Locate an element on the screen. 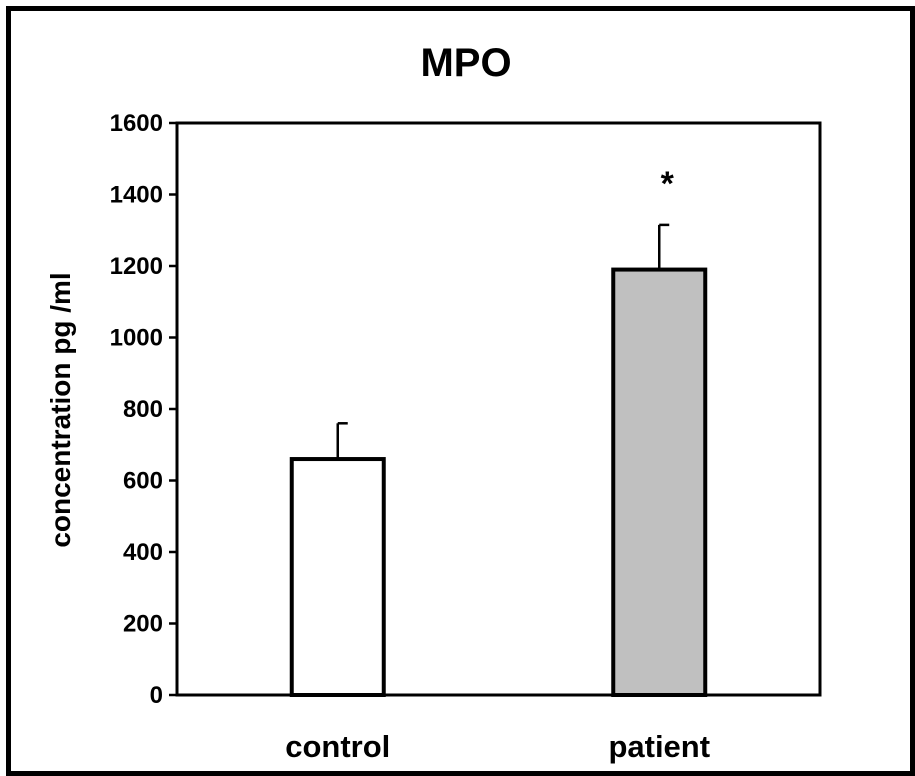 The height and width of the screenshot is (776, 915). bar-control is located at coordinates (337, 577).